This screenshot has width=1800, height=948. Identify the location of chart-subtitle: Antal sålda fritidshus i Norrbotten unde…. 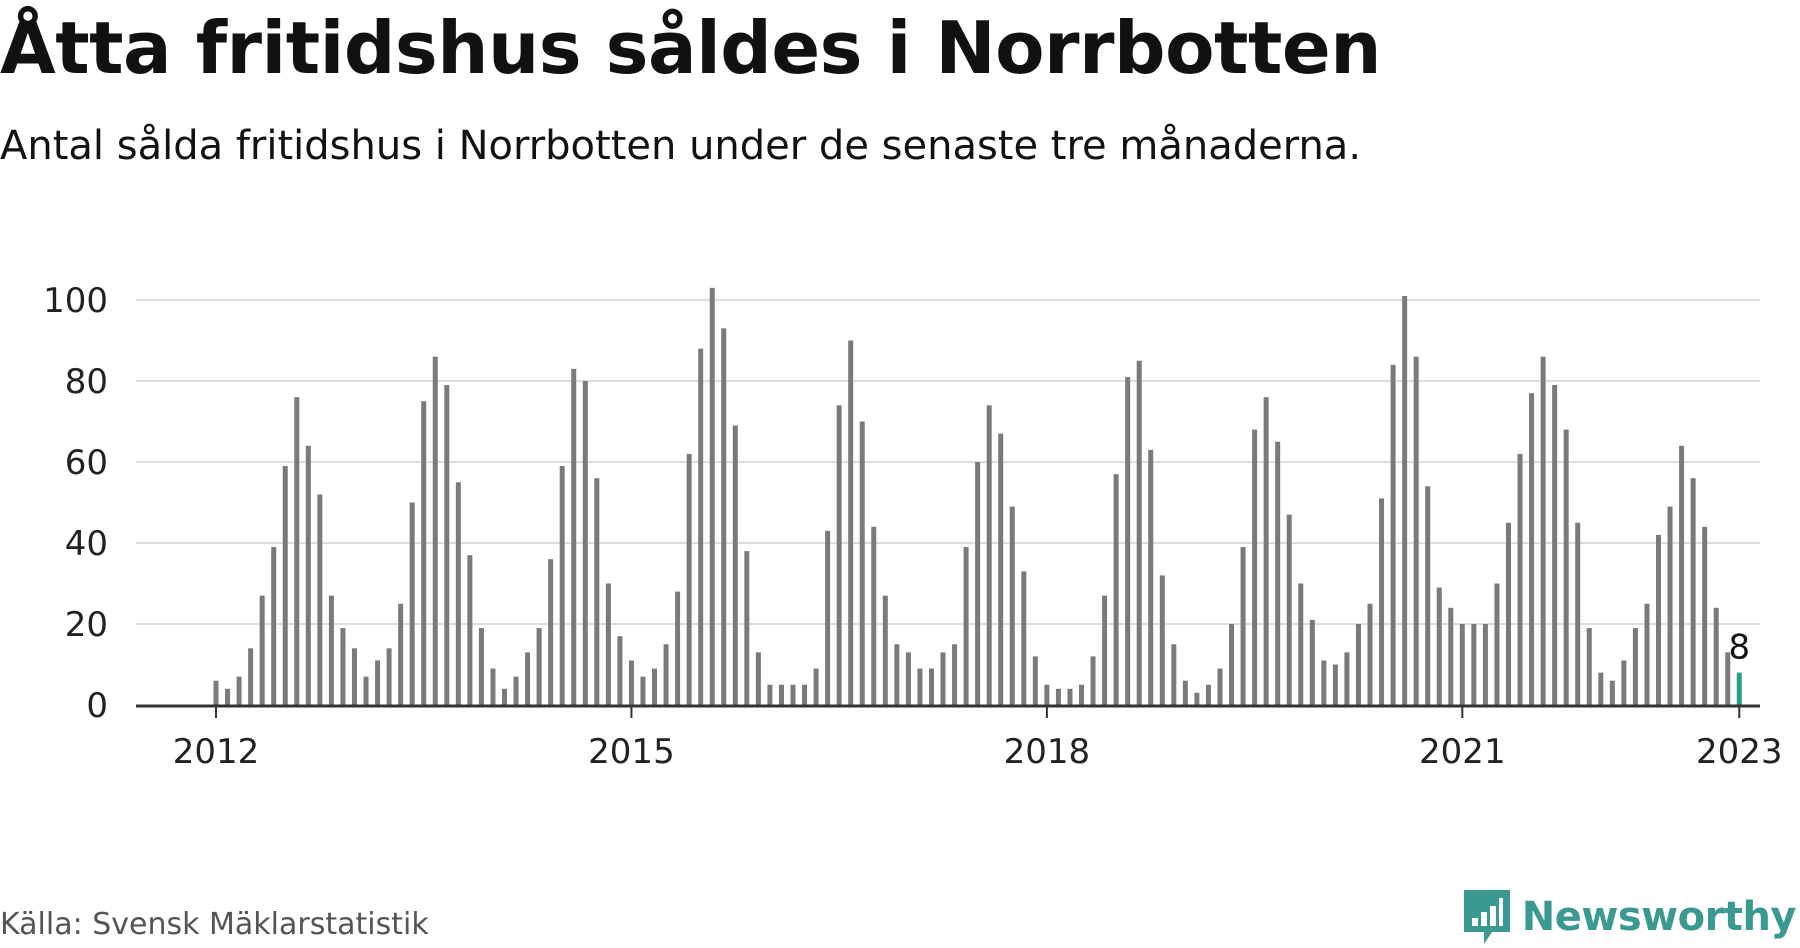
(681, 146).